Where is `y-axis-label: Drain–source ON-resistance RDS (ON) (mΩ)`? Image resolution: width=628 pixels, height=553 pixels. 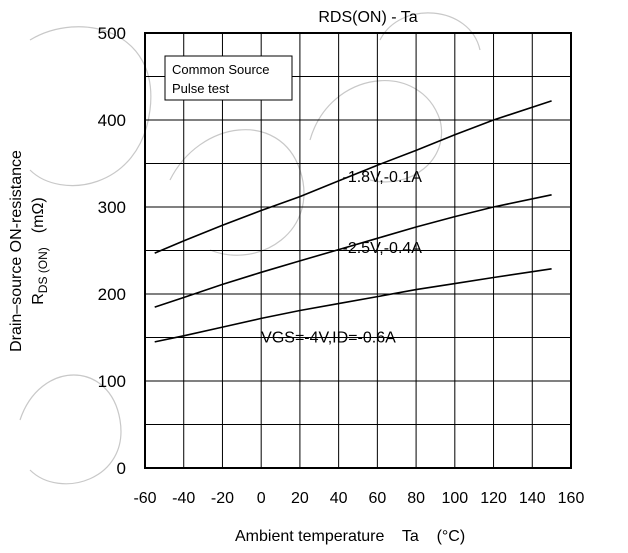 y-axis-label: Drain–source ON-resistance RDS (ON) (mΩ) is located at coordinates (29, 251).